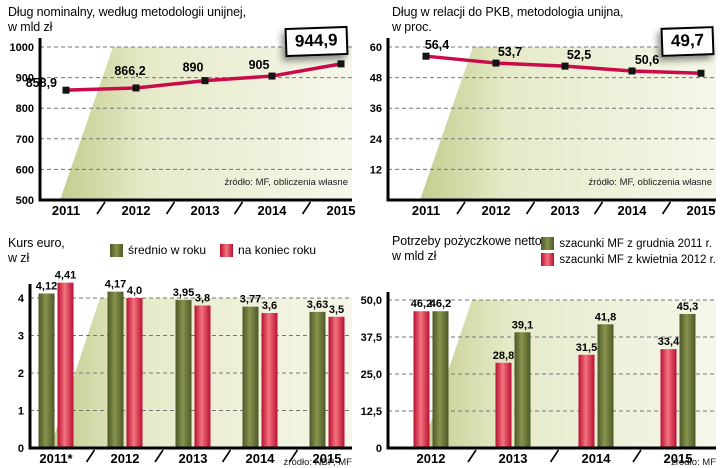  Describe the element at coordinates (687, 307) in the screenshot. I see `svg-text: 45,3` at that location.